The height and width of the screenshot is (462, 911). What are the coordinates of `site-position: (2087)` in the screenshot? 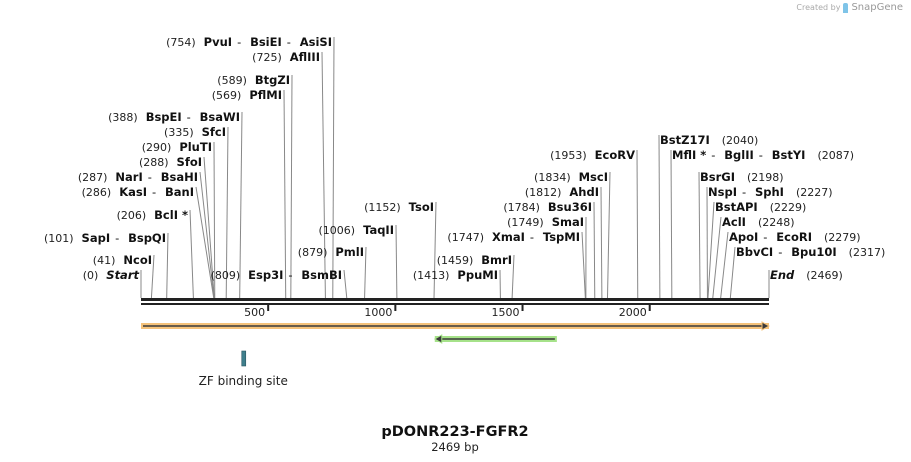 It's located at (835, 155).